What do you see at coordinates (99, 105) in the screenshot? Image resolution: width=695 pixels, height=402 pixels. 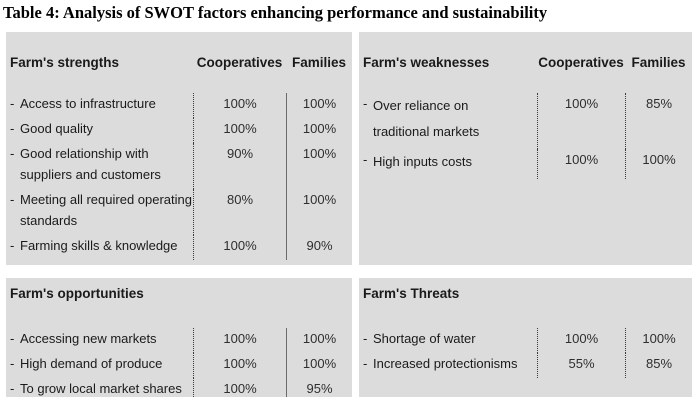 I see `row-label: - Access to infrastructure` at bounding box center [99, 105].